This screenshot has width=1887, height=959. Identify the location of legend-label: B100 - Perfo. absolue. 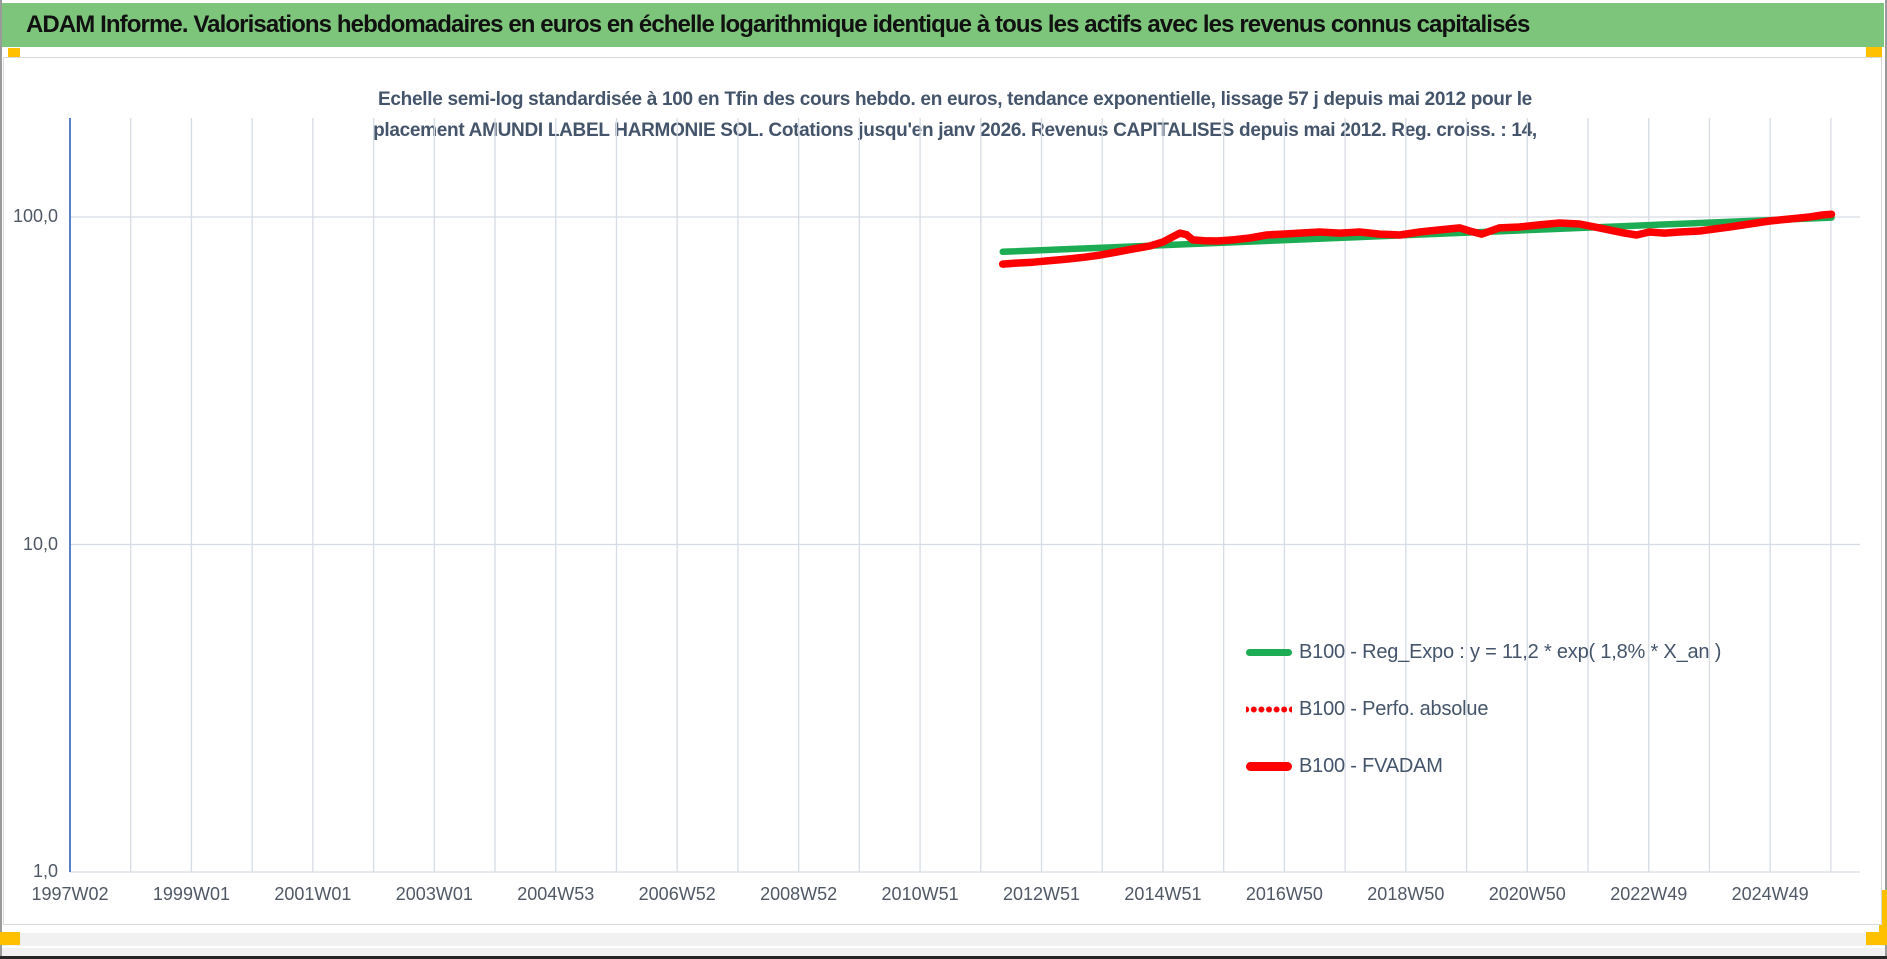
(1394, 709).